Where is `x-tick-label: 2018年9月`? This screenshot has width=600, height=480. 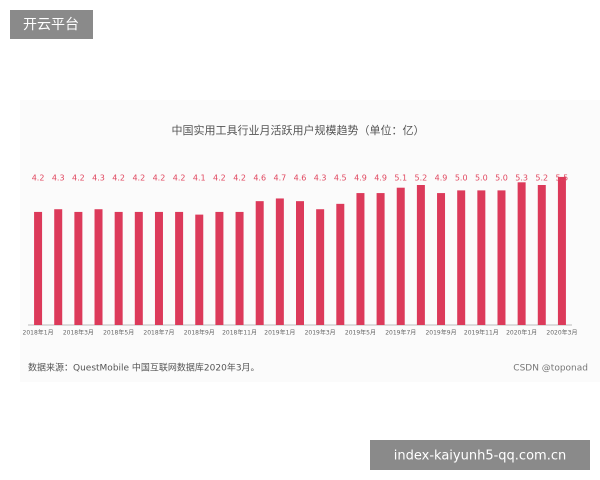
x-tick-label: 2018年9月 is located at coordinates (199, 333).